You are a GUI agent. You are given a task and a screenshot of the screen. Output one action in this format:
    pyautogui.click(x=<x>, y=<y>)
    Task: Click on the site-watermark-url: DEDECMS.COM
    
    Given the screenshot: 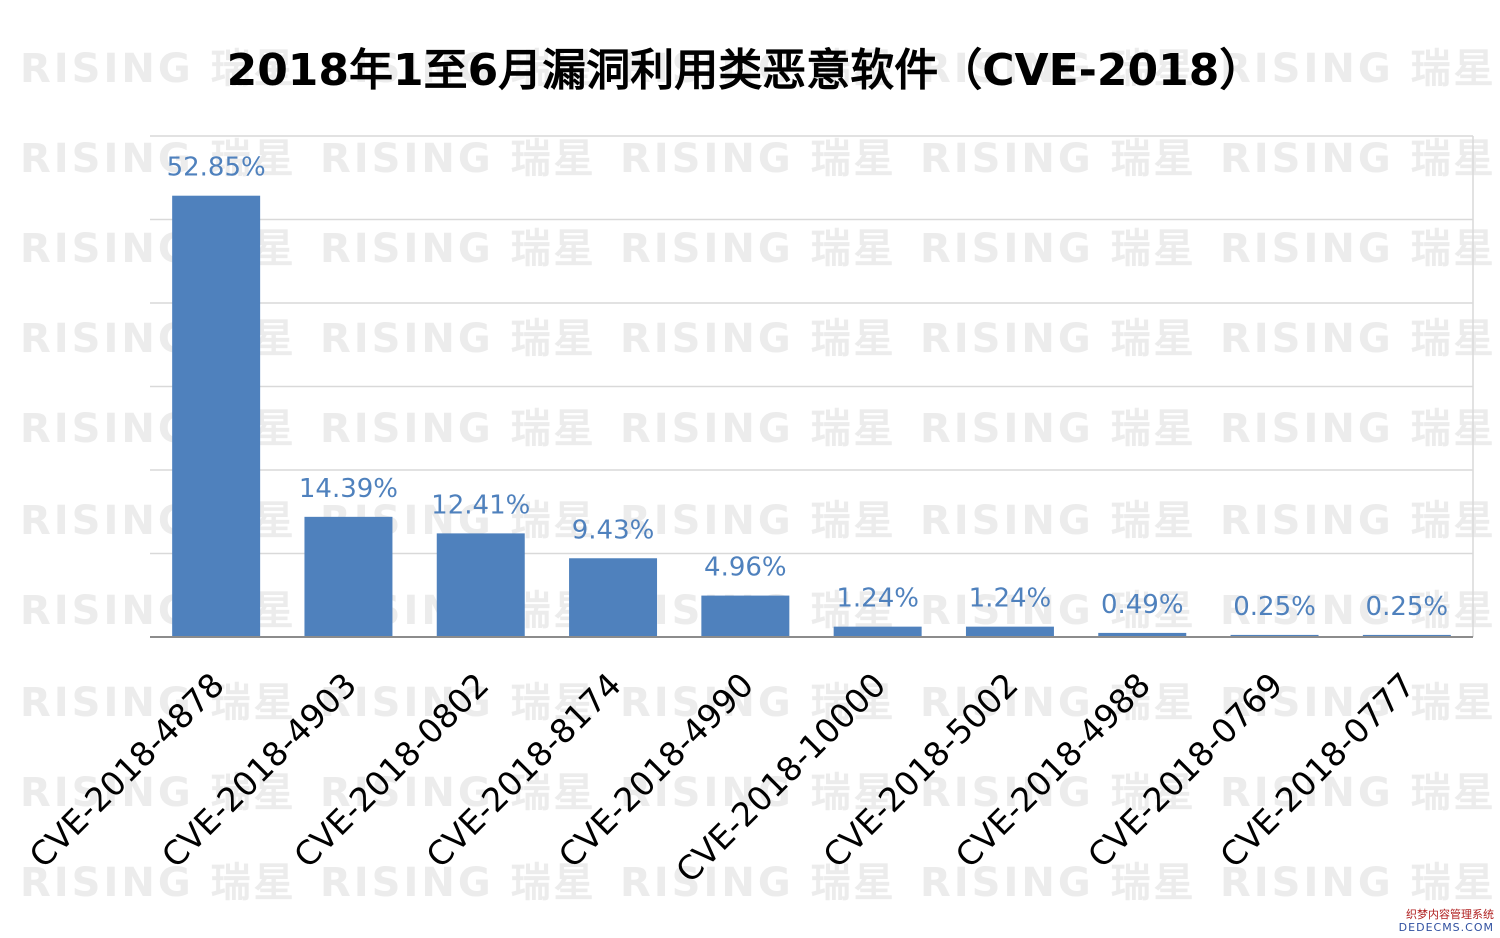 What is the action you would take?
    pyautogui.click(x=1446, y=927)
    